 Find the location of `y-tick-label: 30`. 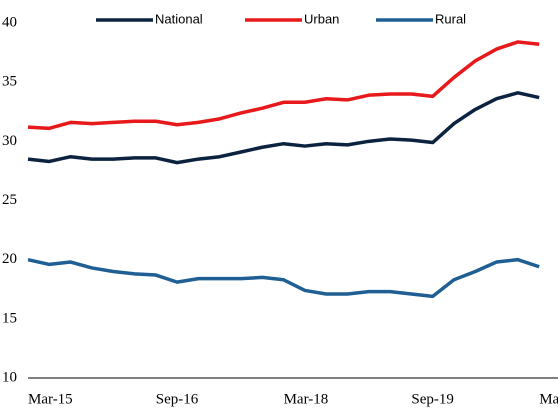

y-tick-label: 30 is located at coordinates (9, 141).